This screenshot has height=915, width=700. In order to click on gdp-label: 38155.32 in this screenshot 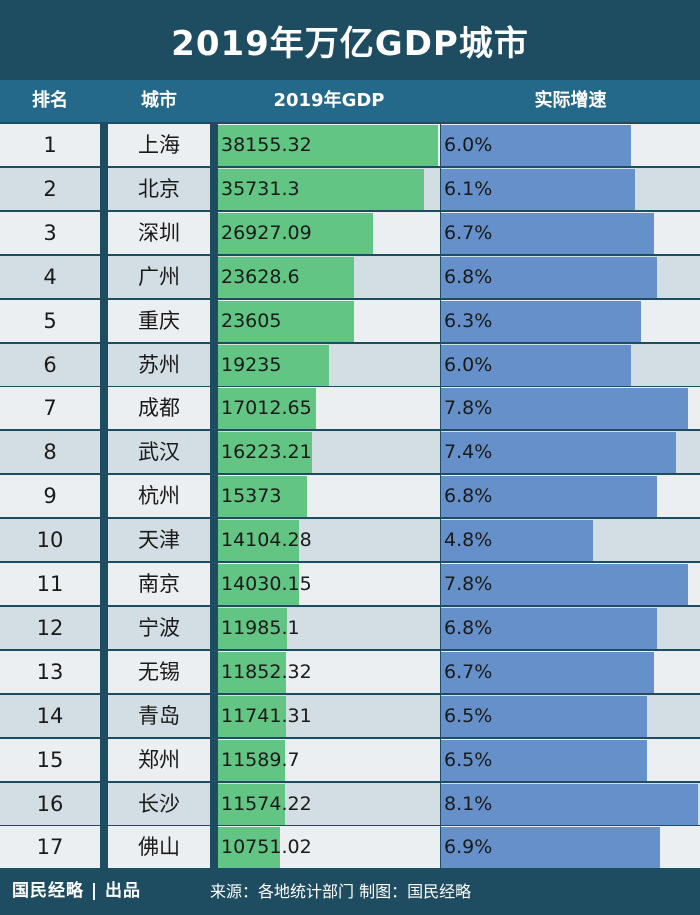, I will do `click(266, 145)`.